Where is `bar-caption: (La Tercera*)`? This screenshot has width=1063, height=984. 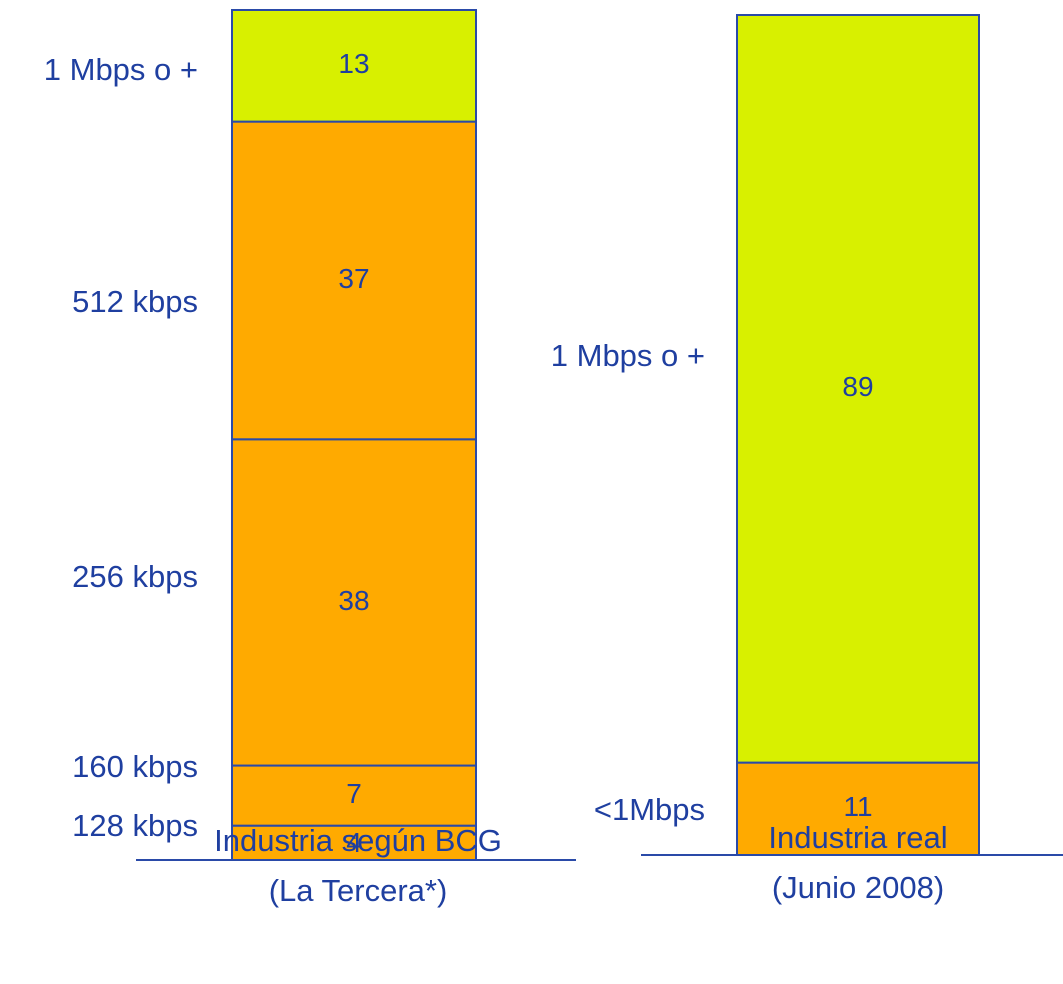
bar-caption: (La Tercera*) is located at coordinates (358, 890).